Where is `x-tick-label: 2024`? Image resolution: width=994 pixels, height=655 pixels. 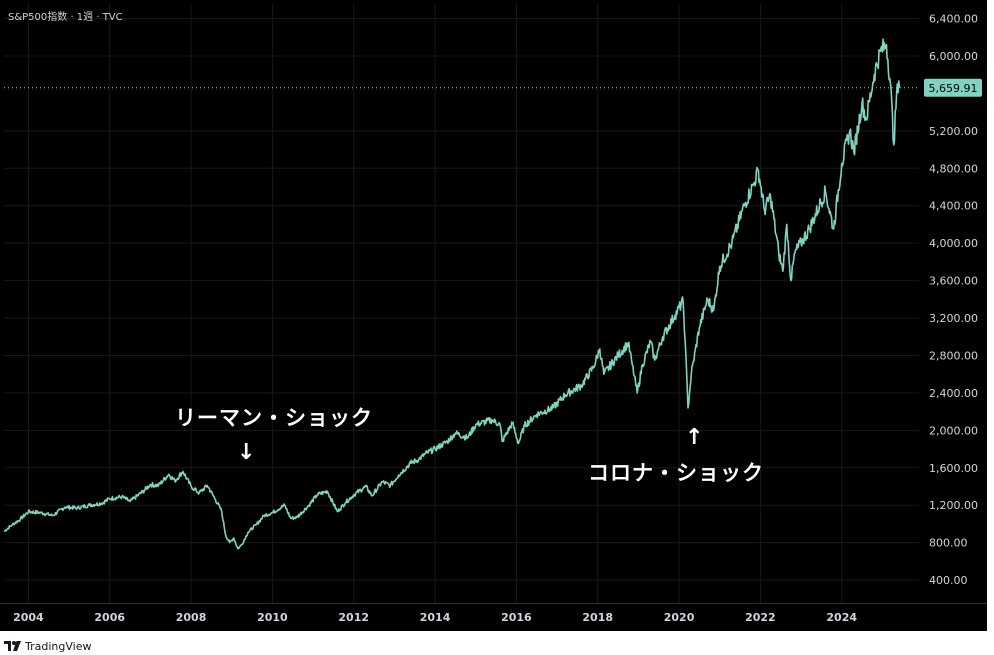
x-tick-label: 2024 is located at coordinates (841, 617).